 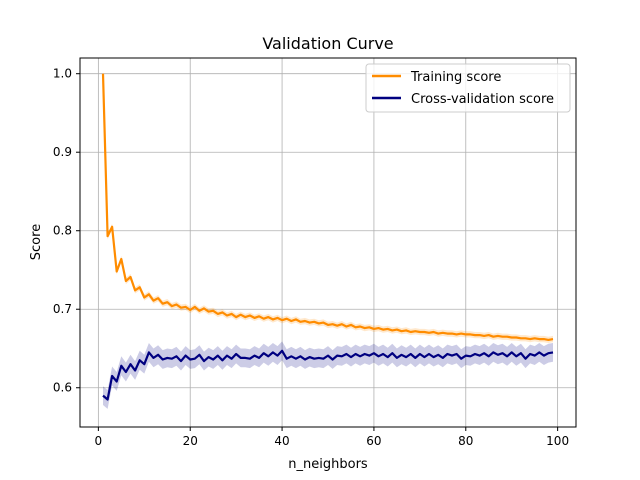 What do you see at coordinates (62, 231) in the screenshot?
I see `y-tick-label: 0.8` at bounding box center [62, 231].